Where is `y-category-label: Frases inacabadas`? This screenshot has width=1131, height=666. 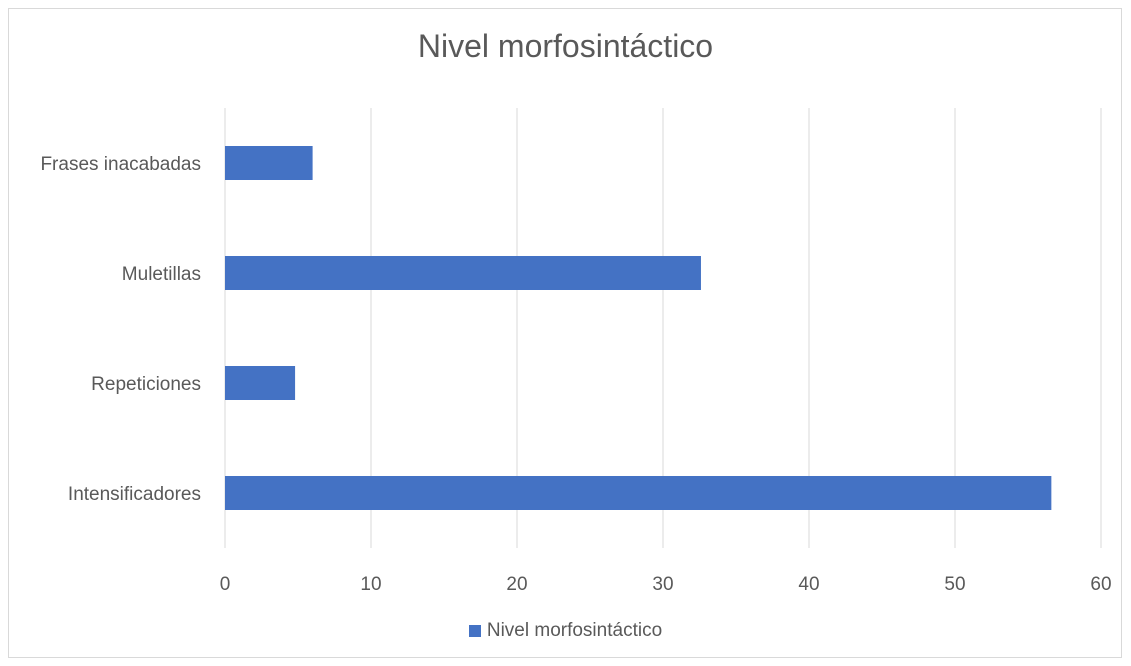 y-category-label: Frases inacabadas is located at coordinates (120, 164).